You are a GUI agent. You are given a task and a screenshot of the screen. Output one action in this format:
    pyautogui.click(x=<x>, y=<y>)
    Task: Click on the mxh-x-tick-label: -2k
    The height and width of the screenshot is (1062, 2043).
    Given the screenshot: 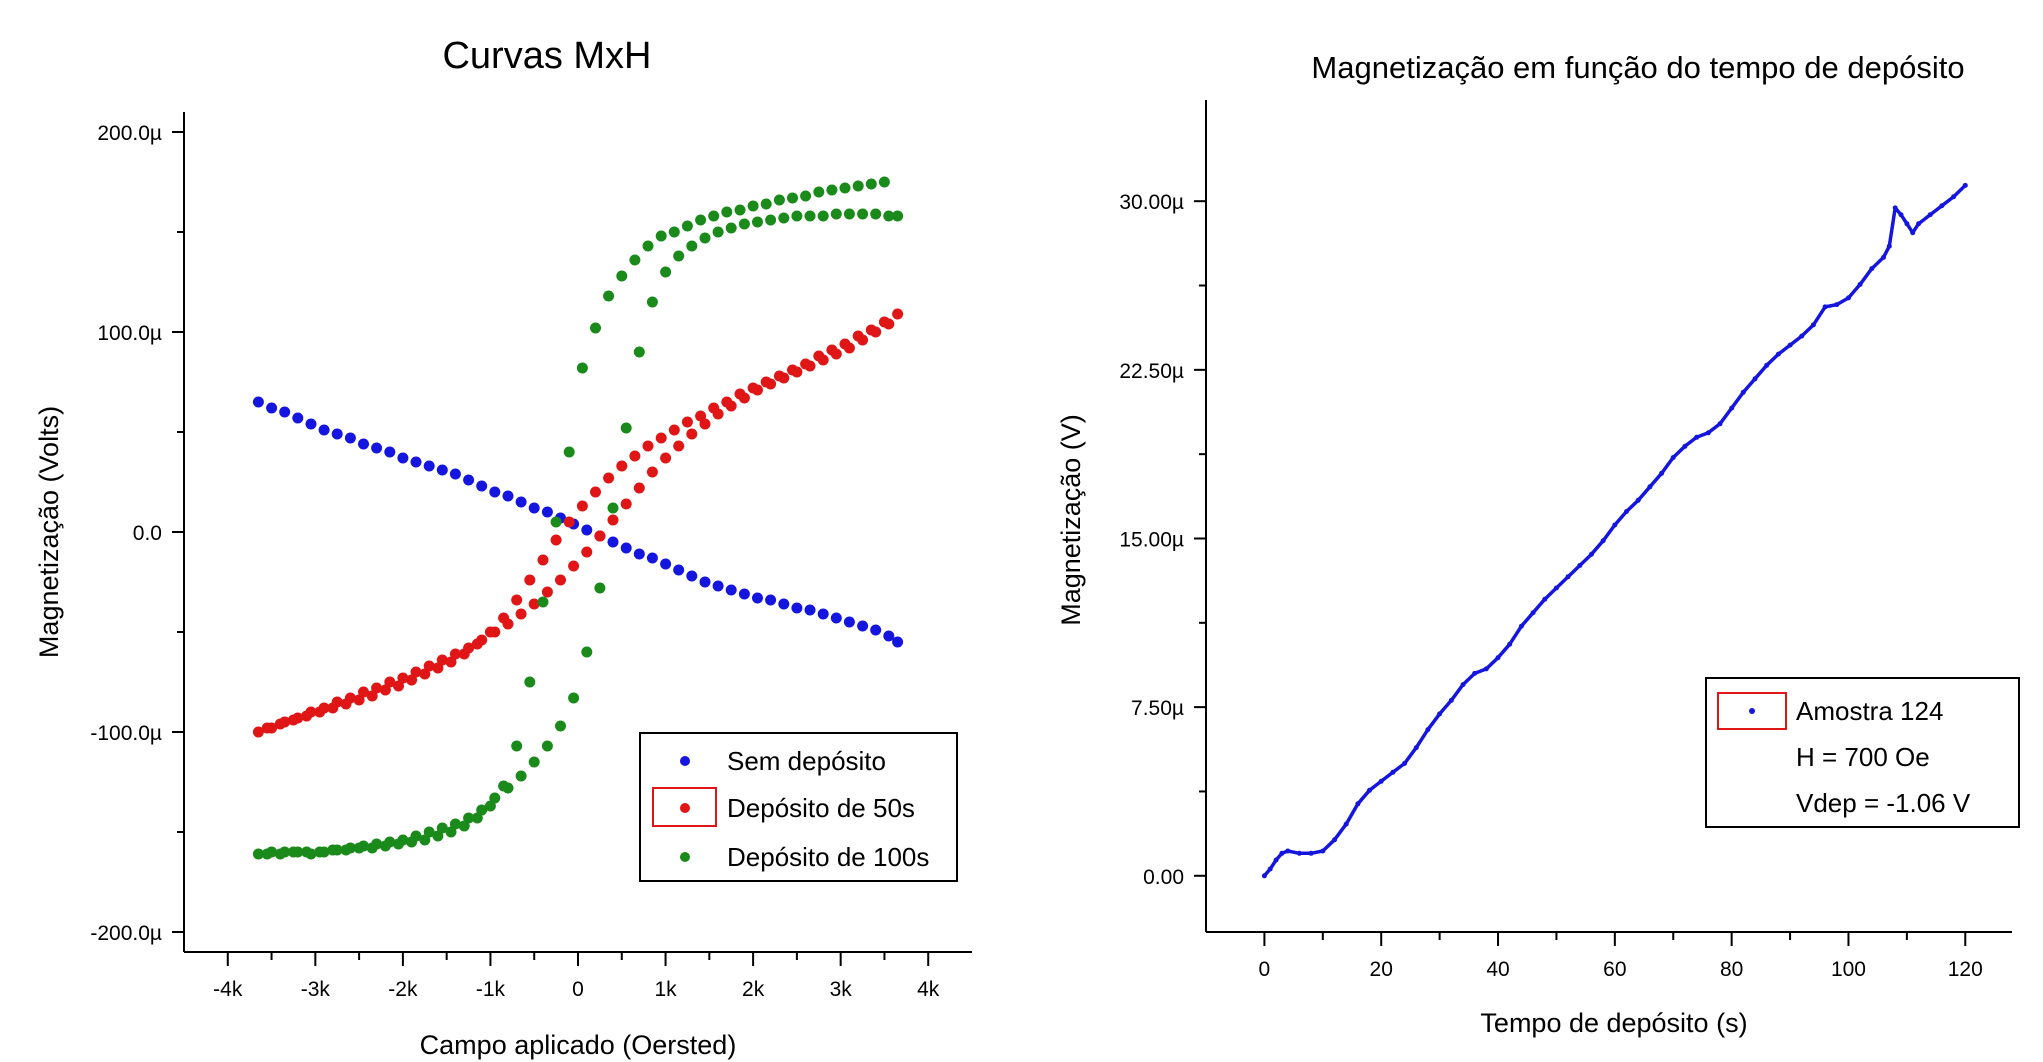 What is the action you would take?
    pyautogui.click(x=403, y=989)
    